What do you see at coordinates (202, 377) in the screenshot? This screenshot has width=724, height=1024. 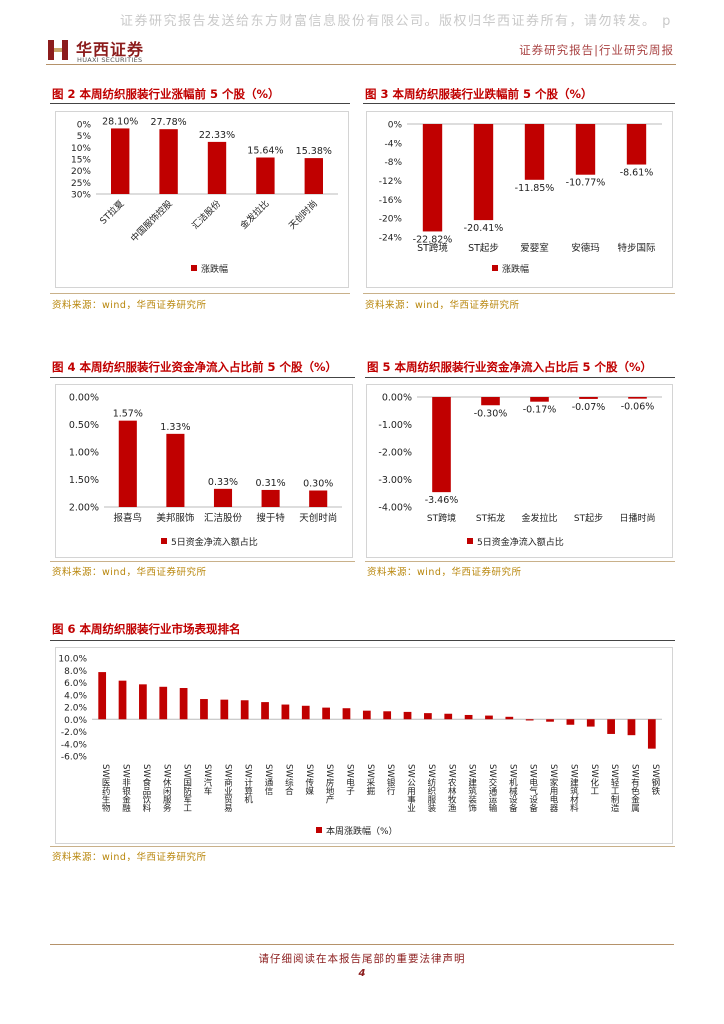 I see `figure-4-title-rule` at bounding box center [202, 377].